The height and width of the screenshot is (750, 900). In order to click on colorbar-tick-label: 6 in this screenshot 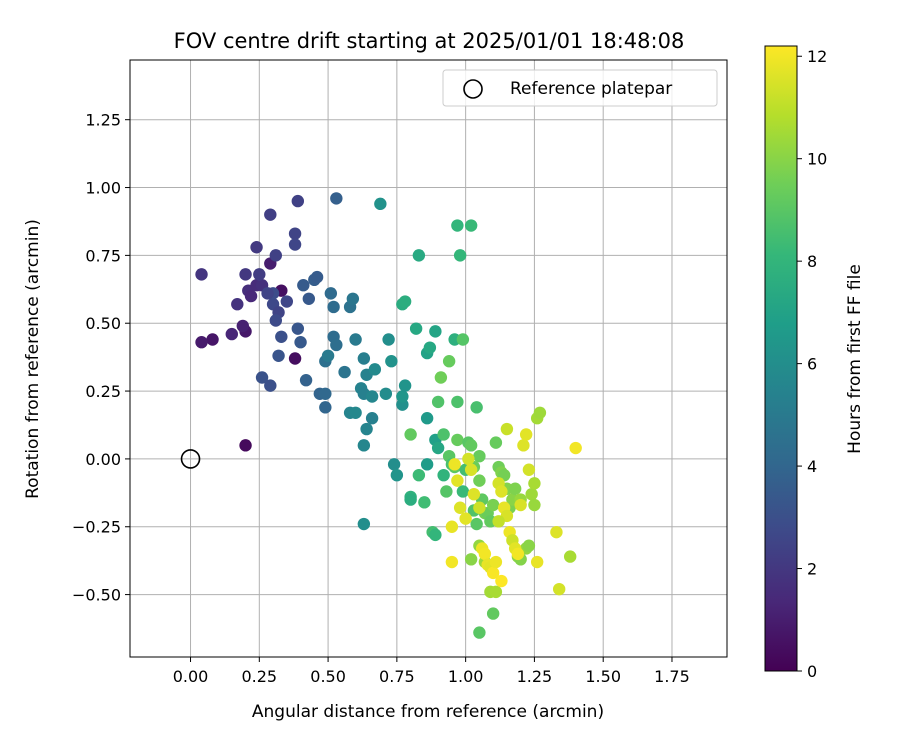, I will do `click(812, 364)`.